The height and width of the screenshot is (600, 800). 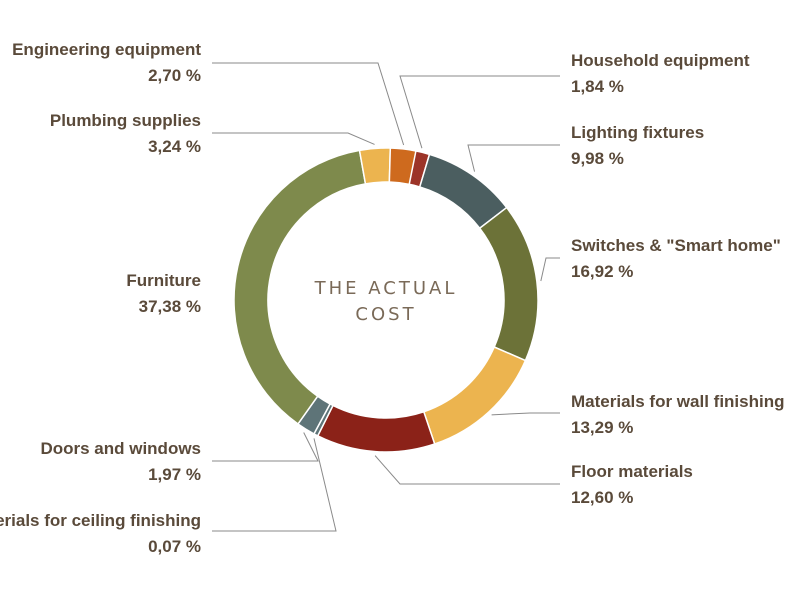 I want to click on label-wall-finishing: Materials for wall finishing 13,29 %, so click(x=678, y=414).